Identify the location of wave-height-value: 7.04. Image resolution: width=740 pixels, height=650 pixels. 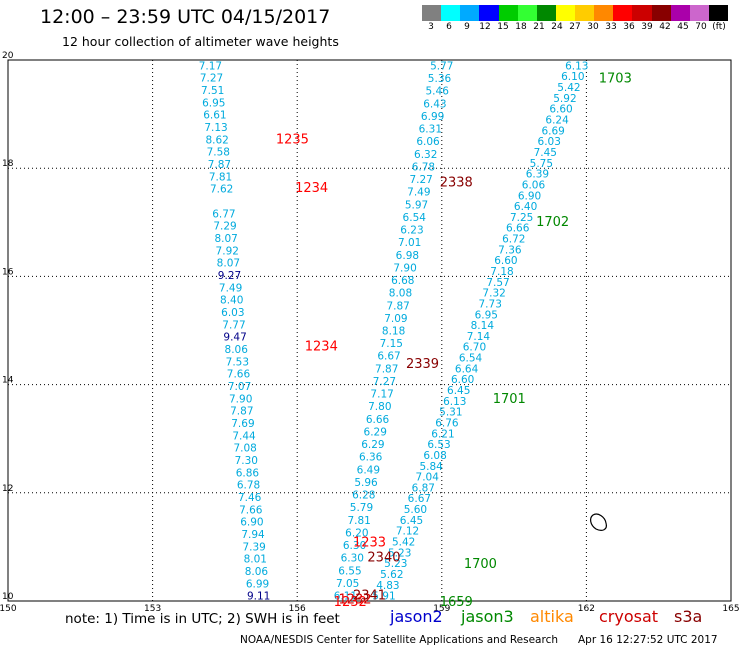
(428, 478).